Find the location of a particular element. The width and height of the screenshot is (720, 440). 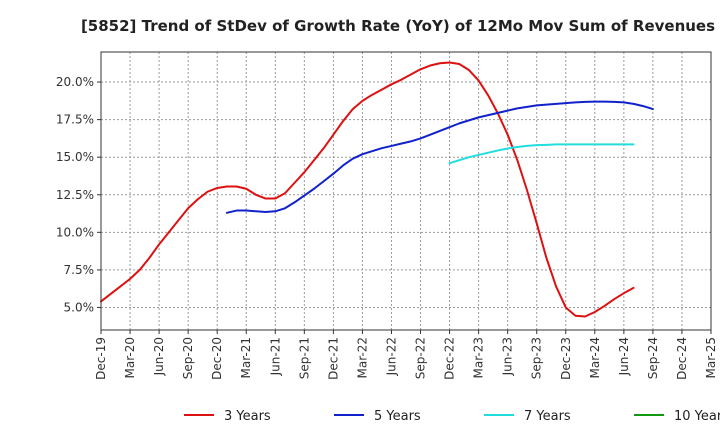

x-tick-label: Sep-24 is located at coordinates (653, 358).